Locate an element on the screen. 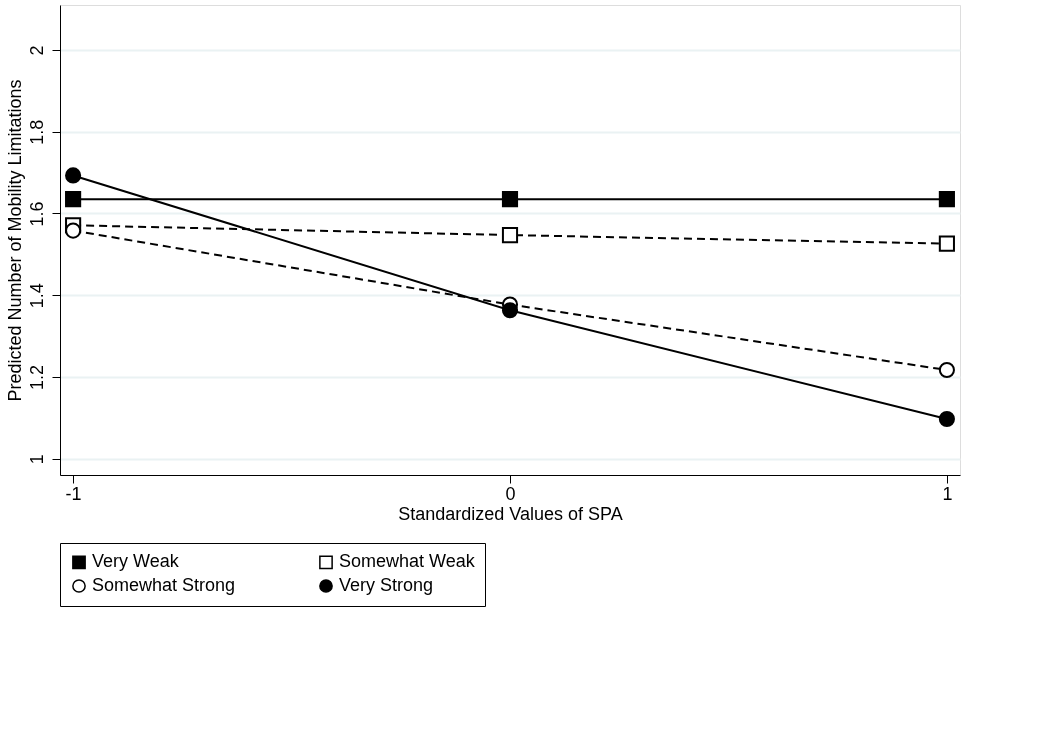 Image resolution: width=1063 pixels, height=738 pixels. x-tick-label: 0 is located at coordinates (510, 493).